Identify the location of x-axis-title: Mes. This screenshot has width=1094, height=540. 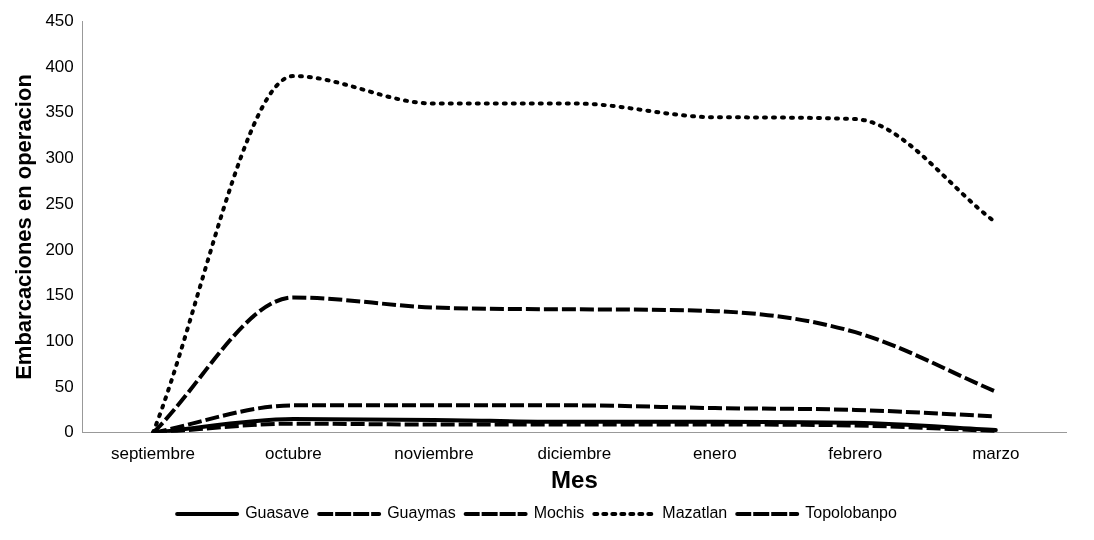
(574, 480).